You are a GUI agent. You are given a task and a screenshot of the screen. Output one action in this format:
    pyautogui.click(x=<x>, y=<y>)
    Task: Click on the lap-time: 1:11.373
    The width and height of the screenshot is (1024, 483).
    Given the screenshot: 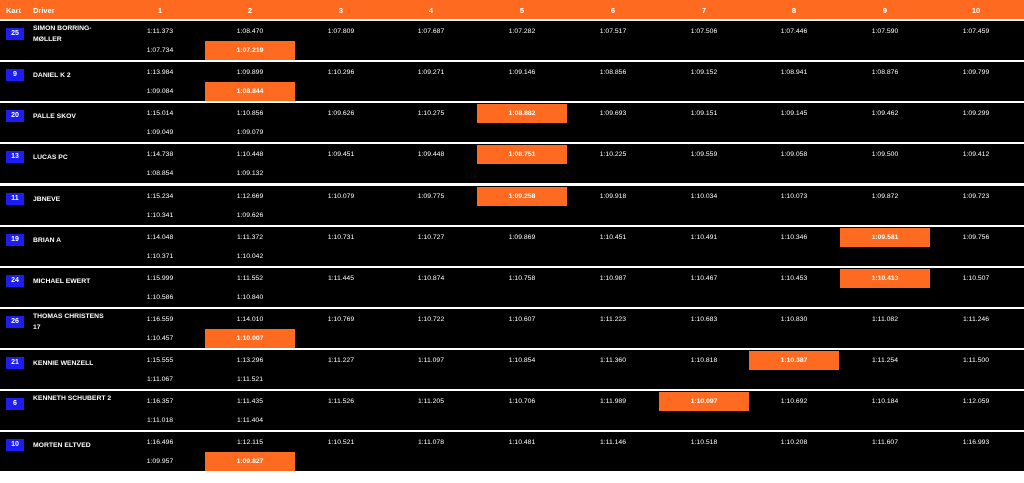 What is the action you would take?
    pyautogui.click(x=160, y=31)
    